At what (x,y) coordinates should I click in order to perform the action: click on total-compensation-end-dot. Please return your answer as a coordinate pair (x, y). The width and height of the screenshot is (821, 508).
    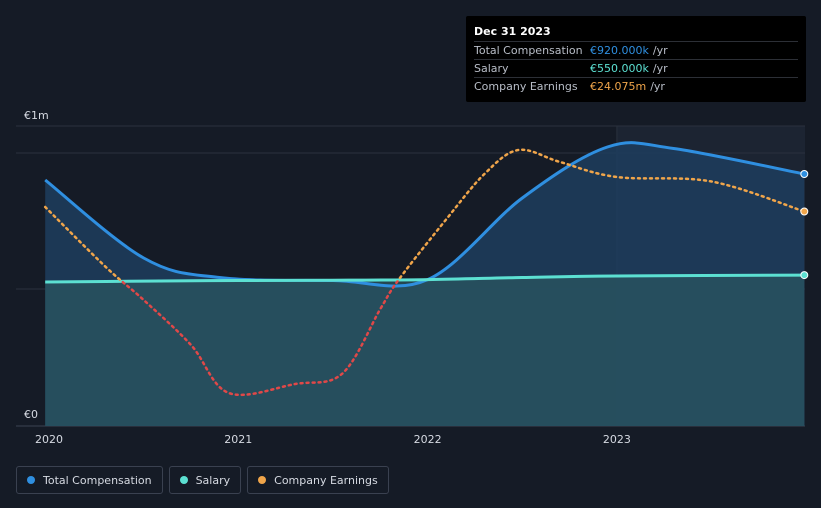
    Looking at the image, I should click on (804, 174).